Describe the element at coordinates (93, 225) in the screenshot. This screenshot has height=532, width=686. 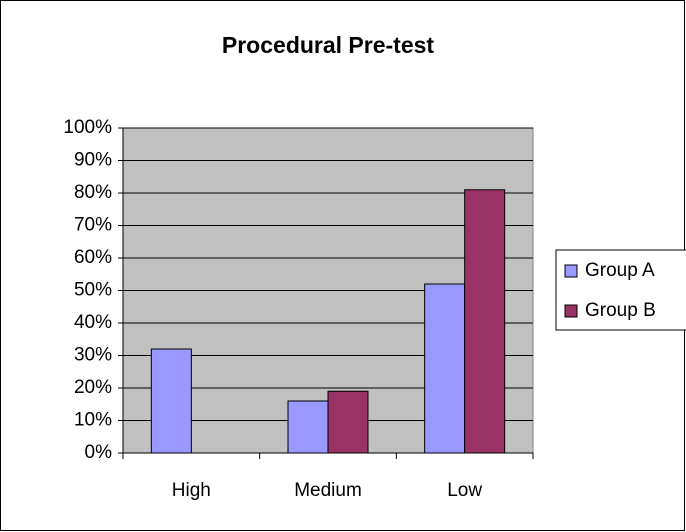
I see `y-tick-label: 70%` at that location.